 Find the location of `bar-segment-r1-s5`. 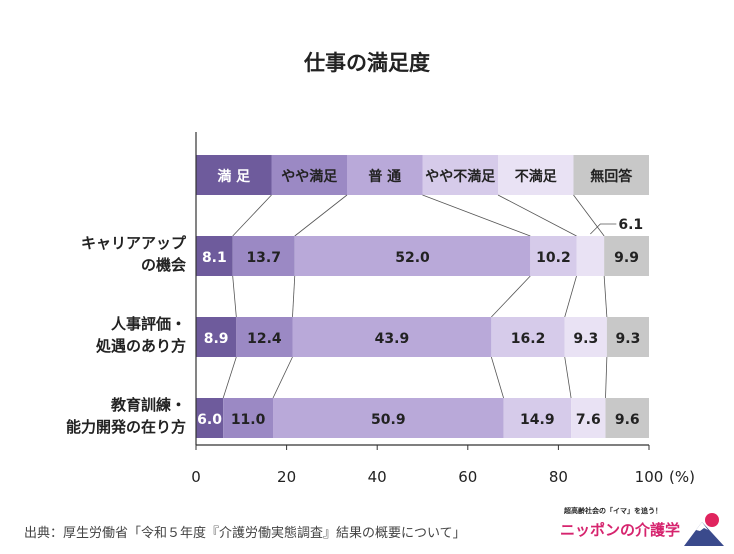

bar-segment-r1-s5 is located at coordinates (627, 337).